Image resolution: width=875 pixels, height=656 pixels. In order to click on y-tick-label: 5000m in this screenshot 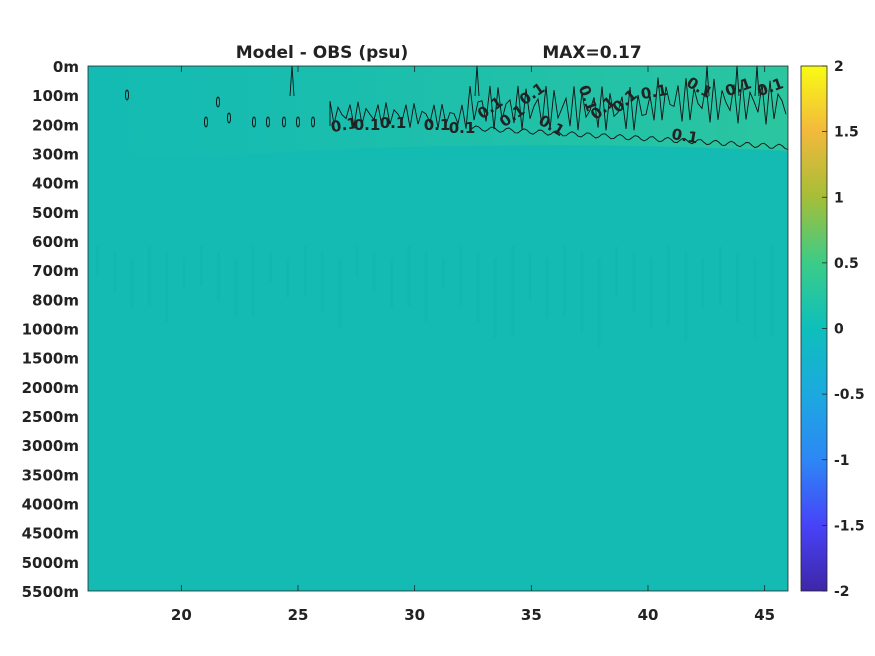, I will do `click(50, 563)`.